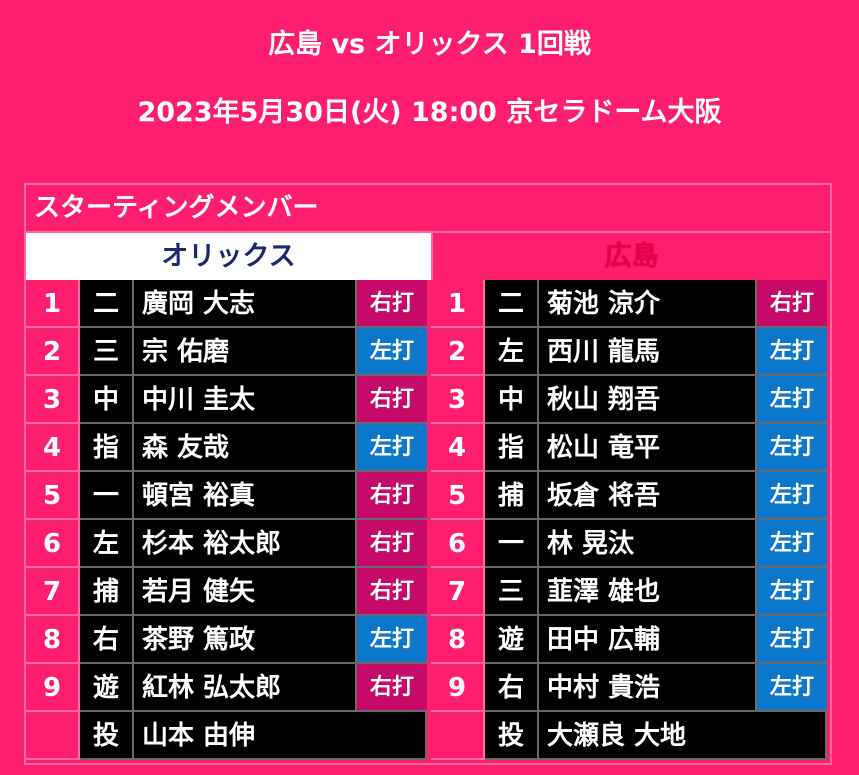  What do you see at coordinates (245, 400) in the screenshot?
I see `player-name: 中川 圭太` at bounding box center [245, 400].